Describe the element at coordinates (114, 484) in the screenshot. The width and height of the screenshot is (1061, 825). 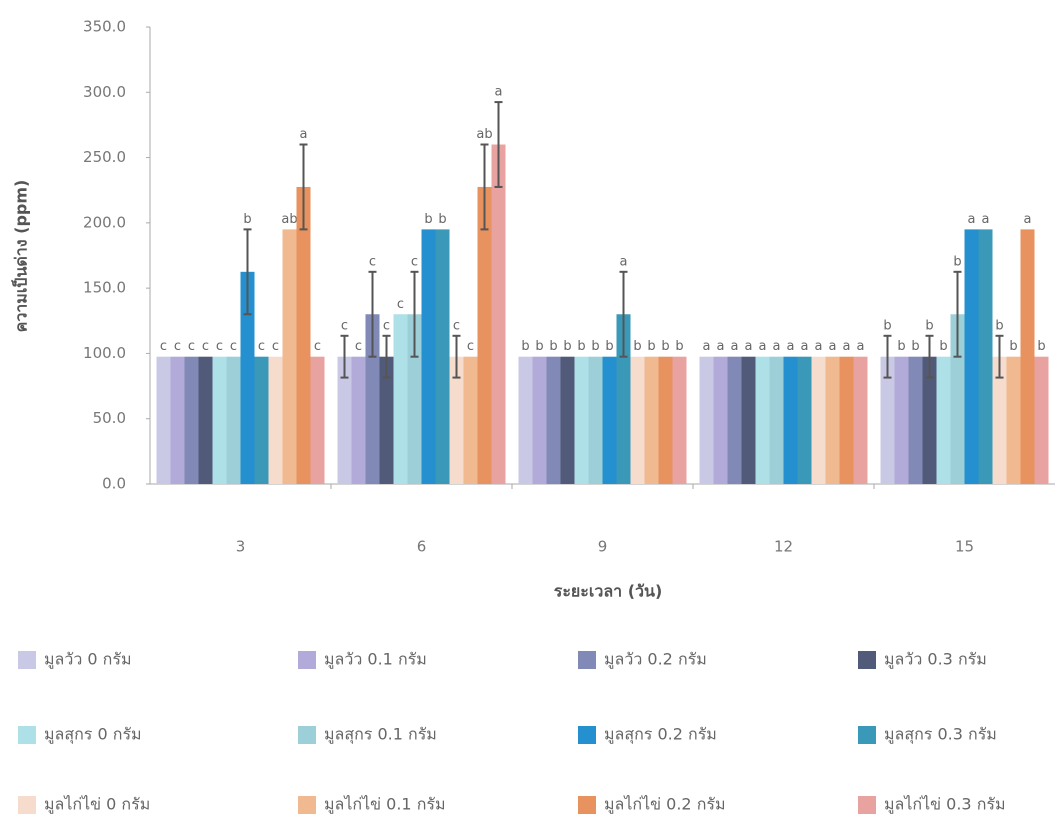
I see `y-tick-label: 0.0` at that location.